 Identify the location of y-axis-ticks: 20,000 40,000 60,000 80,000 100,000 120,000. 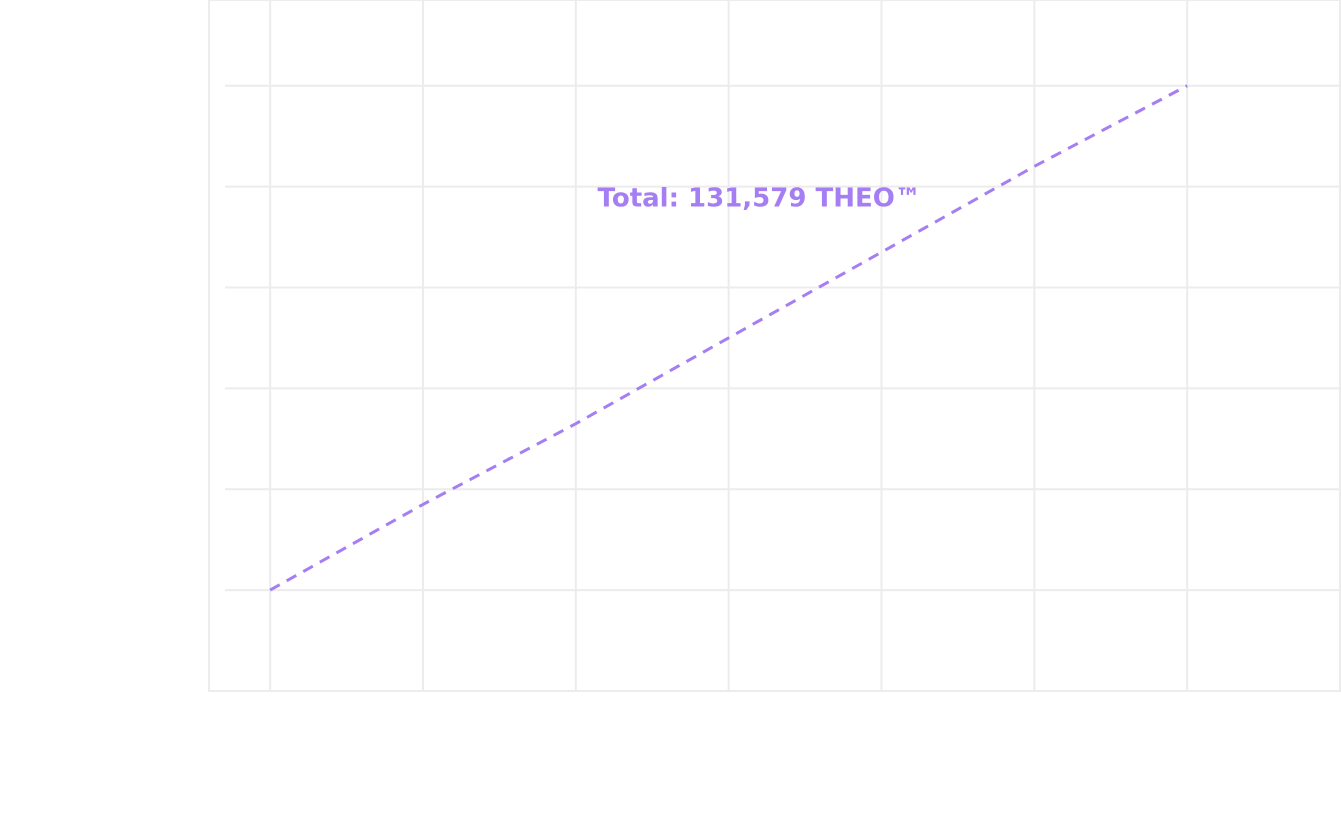
(138, 338).